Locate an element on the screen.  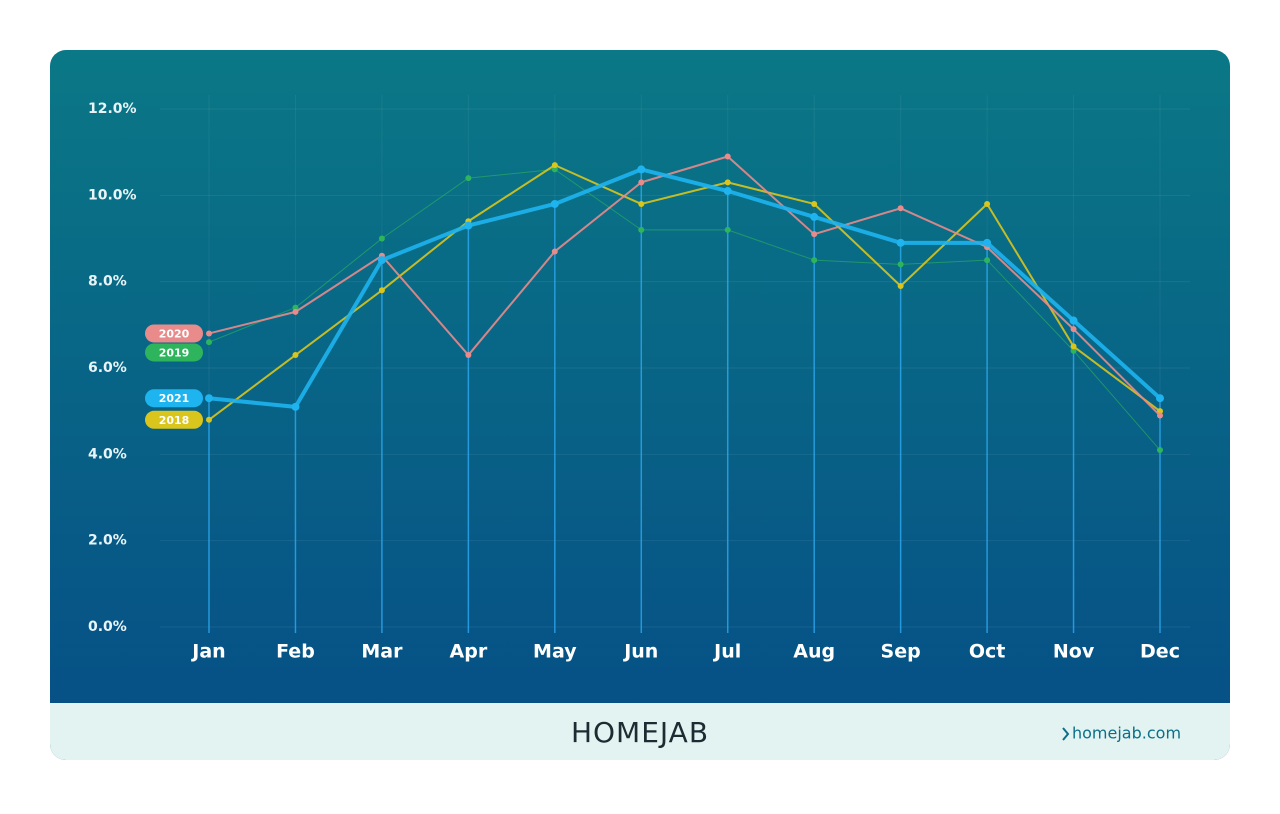
y-tick-label: 2.0% is located at coordinates (107, 541).